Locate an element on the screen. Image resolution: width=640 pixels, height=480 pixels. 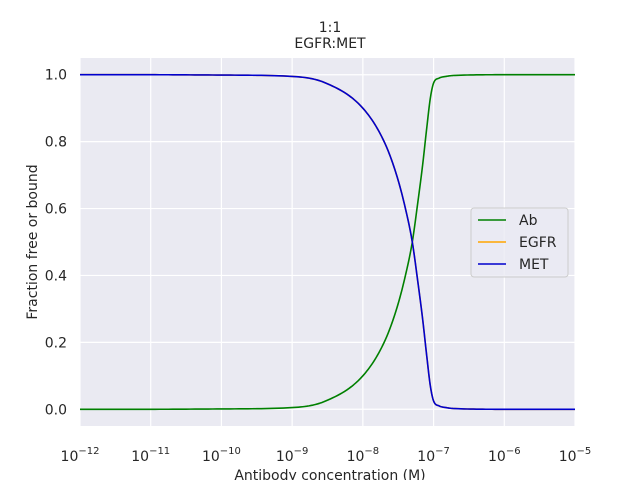
y-axis-label: Fraction free or bound is located at coordinates (33, 241).